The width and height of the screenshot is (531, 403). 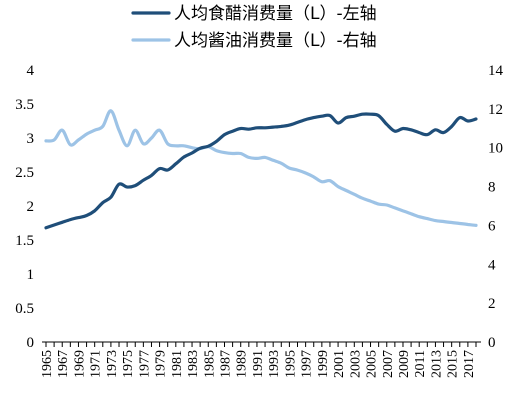 I want to click on x-tick-label: 2017, so click(x=469, y=364).